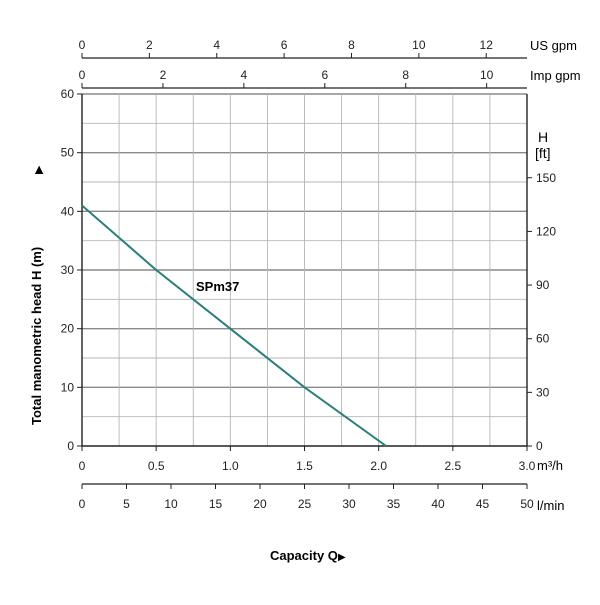 Image resolution: width=600 pixels, height=605 pixels. Describe the element at coordinates (70, 446) in the screenshot. I see `y-tick-label-m: 0` at that location.